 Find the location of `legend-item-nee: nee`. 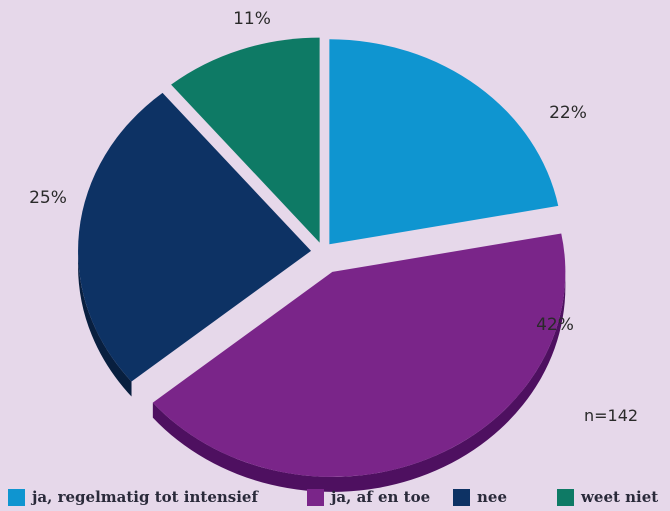

legend-item-nee: nee is located at coordinates (505, 497).